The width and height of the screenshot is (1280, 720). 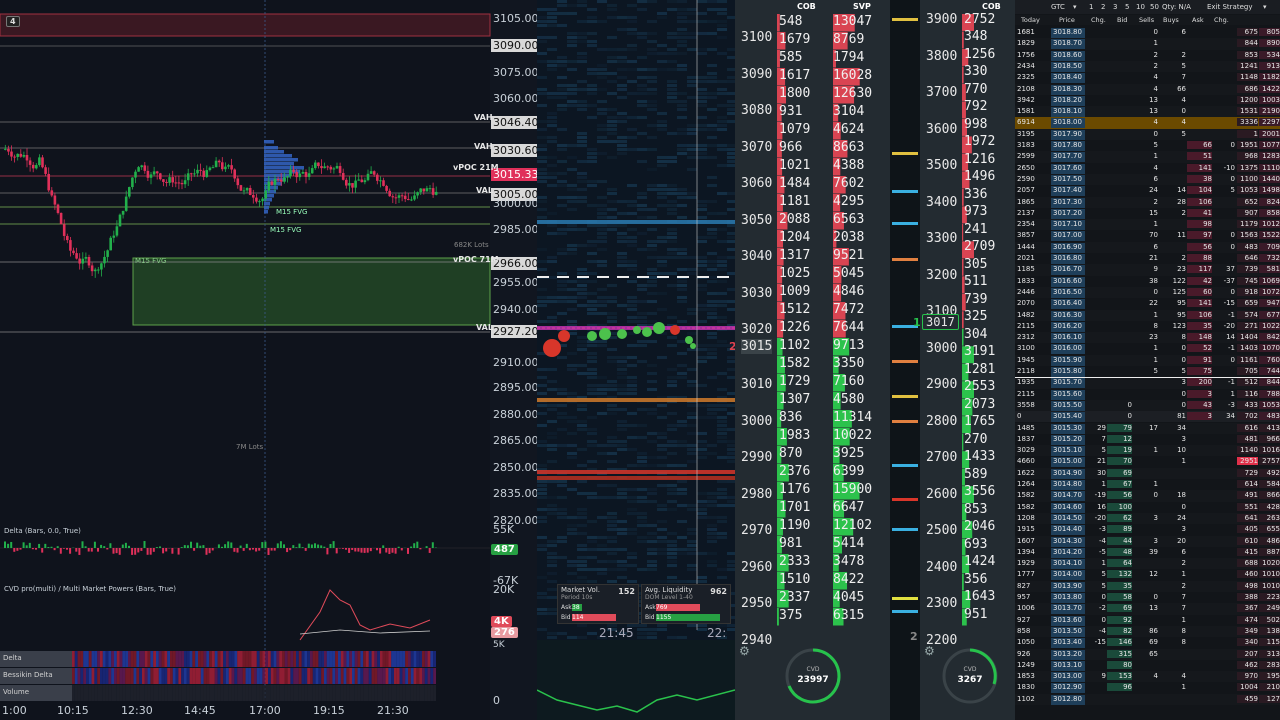 I want to click on dom-cell: 96, so click(x=1119, y=687).